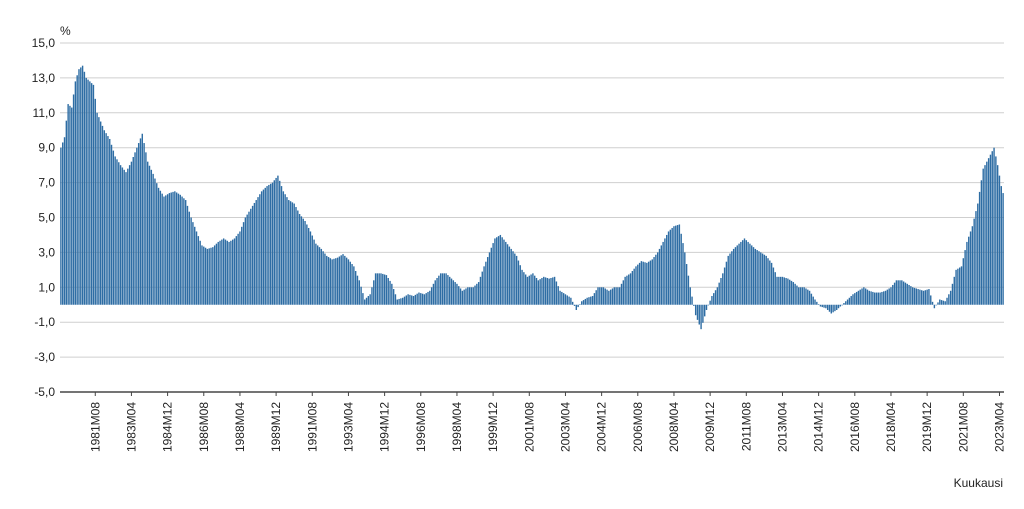 This screenshot has width=1024, height=509. What do you see at coordinates (95, 427) in the screenshot?
I see `x-tick-label: 1981M08` at bounding box center [95, 427].